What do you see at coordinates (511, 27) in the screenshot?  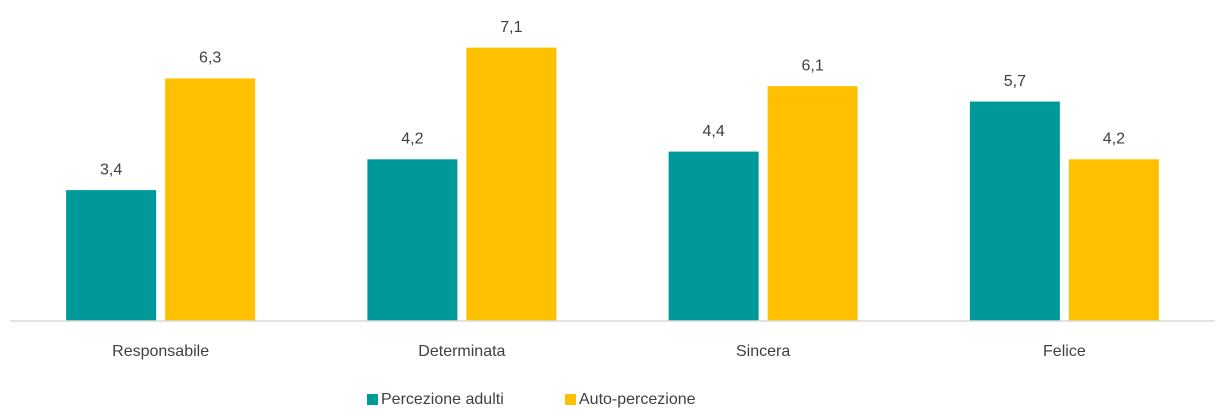 I see `value-label: 7,1` at bounding box center [511, 27].